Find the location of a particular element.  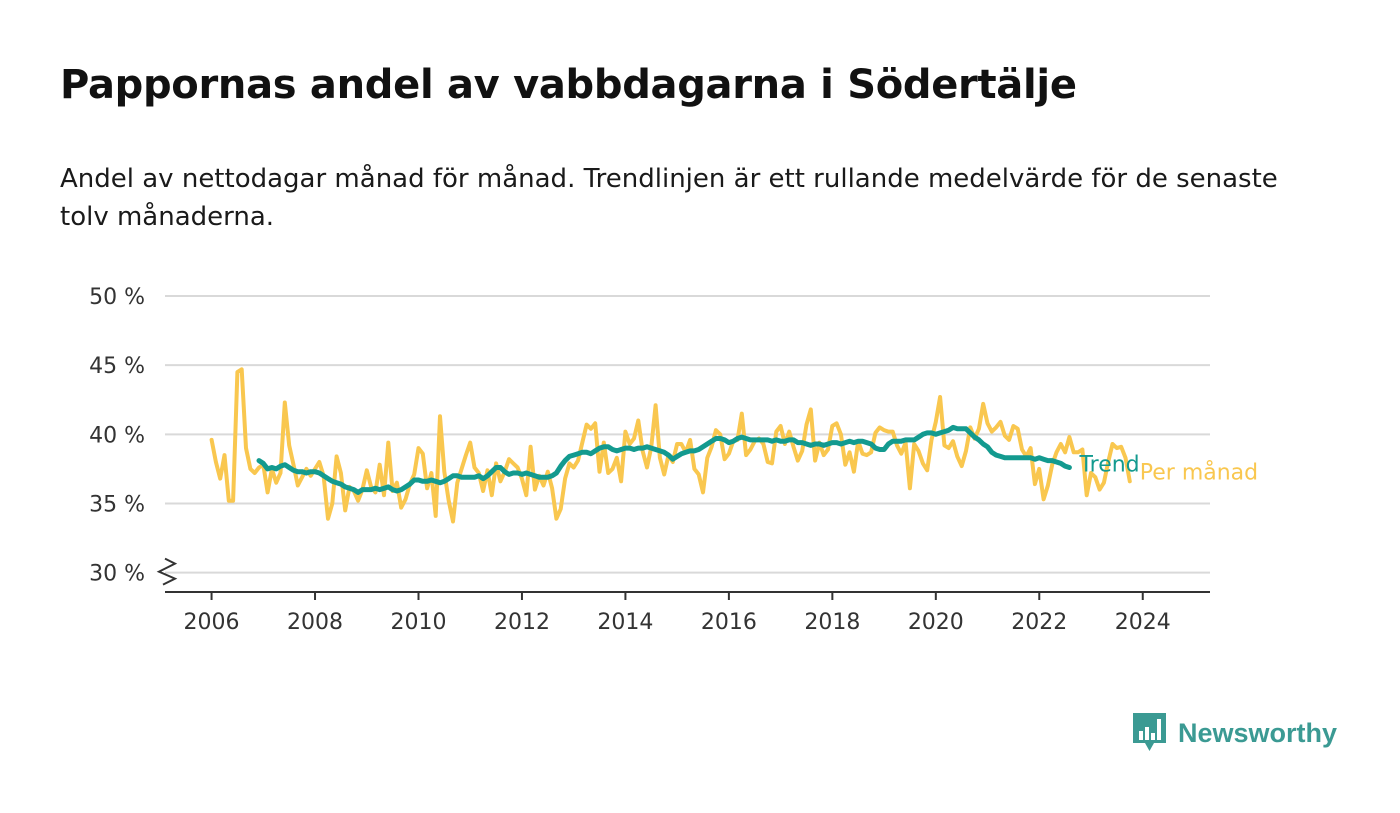

series-lines is located at coordinates (670, 445).